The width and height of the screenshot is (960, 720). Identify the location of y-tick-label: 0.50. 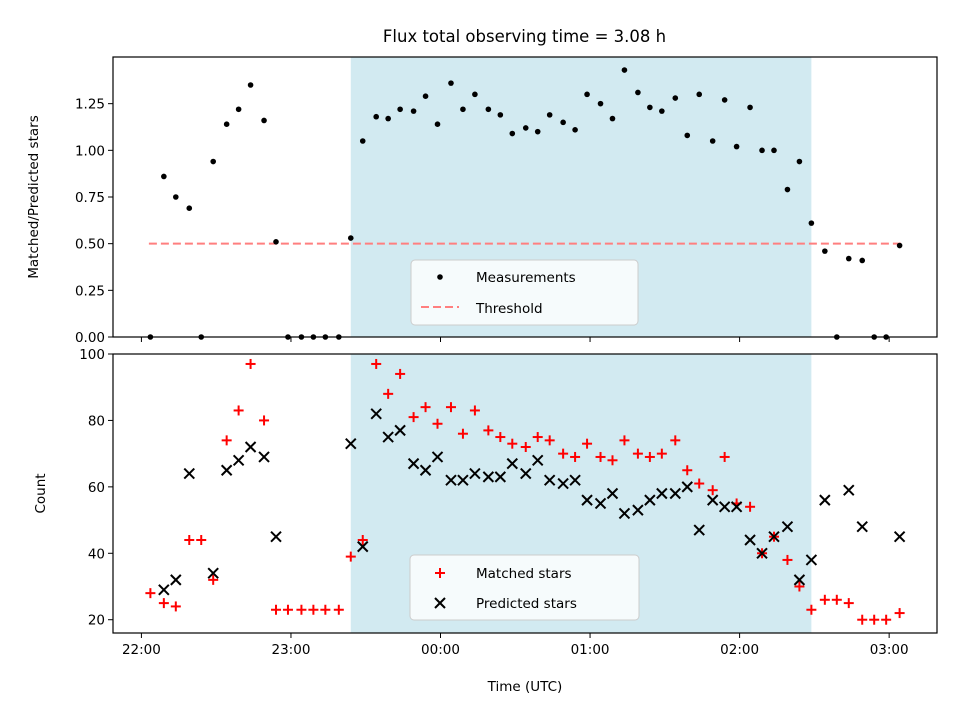
(90, 245).